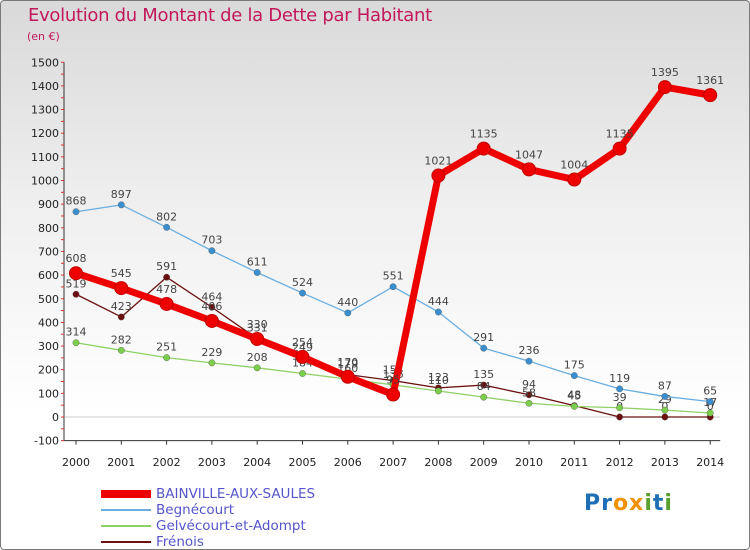  Describe the element at coordinates (195, 510) in the screenshot. I see `legend-label: Begnécourt` at that location.